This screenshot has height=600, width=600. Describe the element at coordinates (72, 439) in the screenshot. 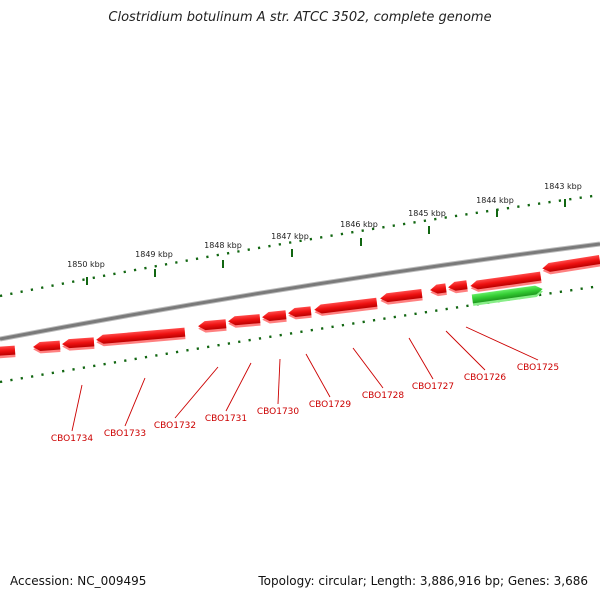

I see `gene-label: CBO1734` at that location.